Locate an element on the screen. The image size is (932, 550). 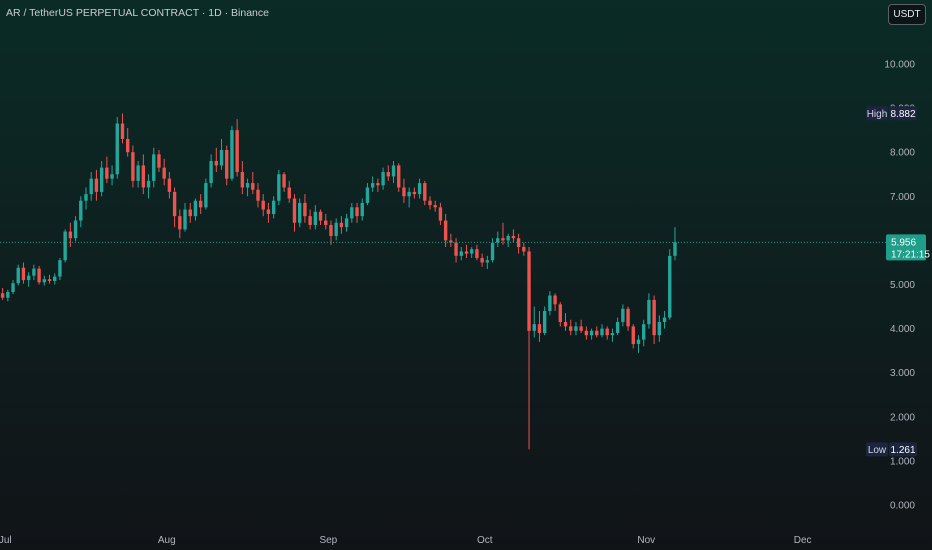
countdown-value: 17:21:15 is located at coordinates (910, 254).